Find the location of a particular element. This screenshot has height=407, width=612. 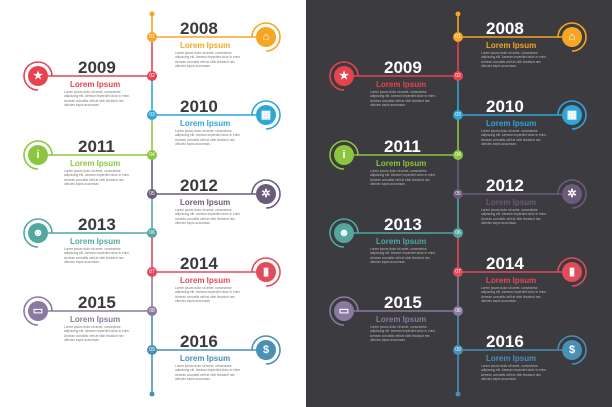

year-label: 2013 is located at coordinates (403, 224).